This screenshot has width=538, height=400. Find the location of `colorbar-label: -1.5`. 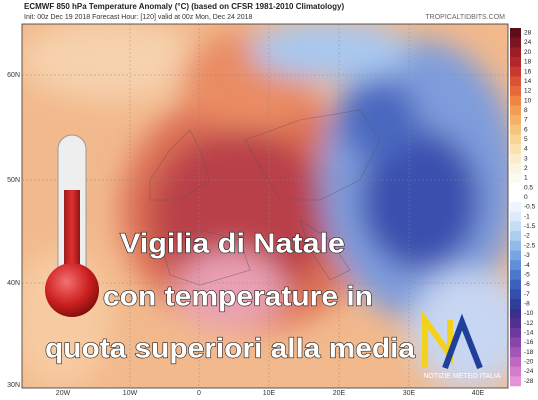

colorbar-label: -1.5 is located at coordinates (530, 226).